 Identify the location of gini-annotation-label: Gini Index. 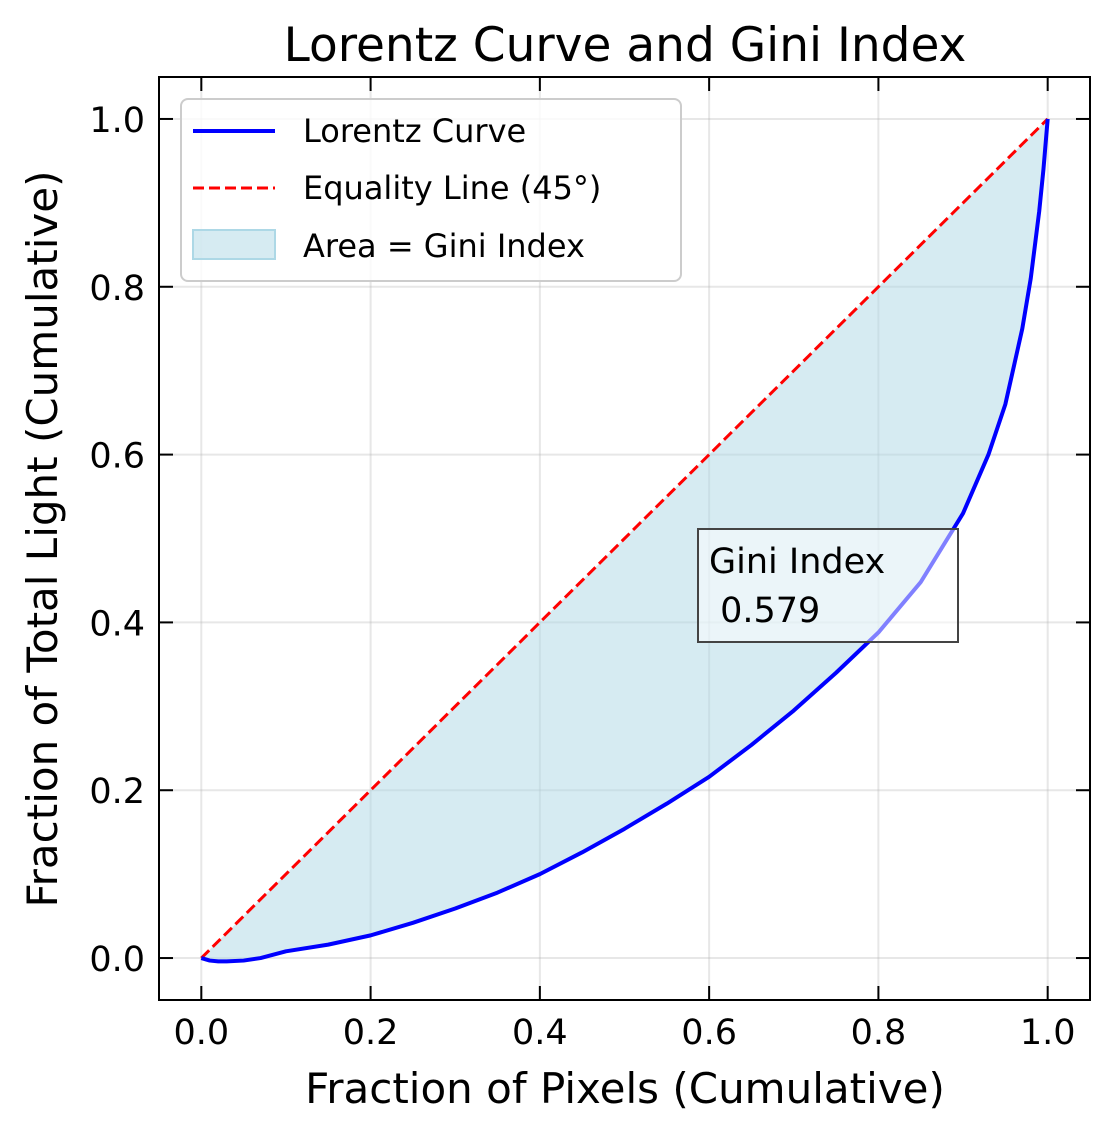
(797, 562).